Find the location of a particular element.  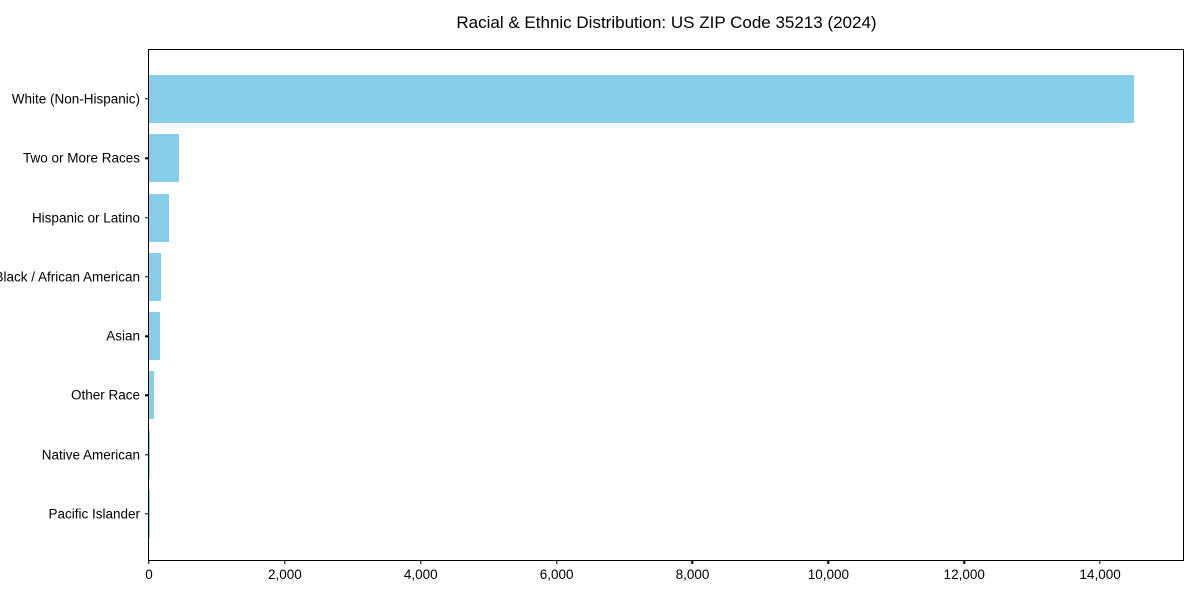

x-tick-label: 2,000 is located at coordinates (284, 574).